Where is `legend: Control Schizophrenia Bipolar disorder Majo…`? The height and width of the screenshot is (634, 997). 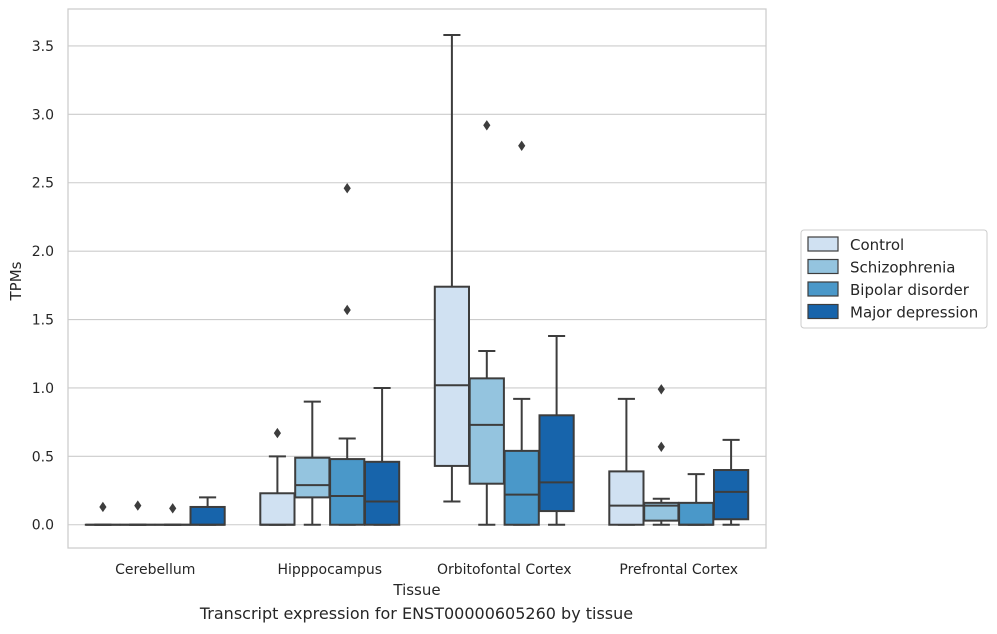
legend: Control Schizophrenia Bipolar disorder Majo… is located at coordinates (894, 279).